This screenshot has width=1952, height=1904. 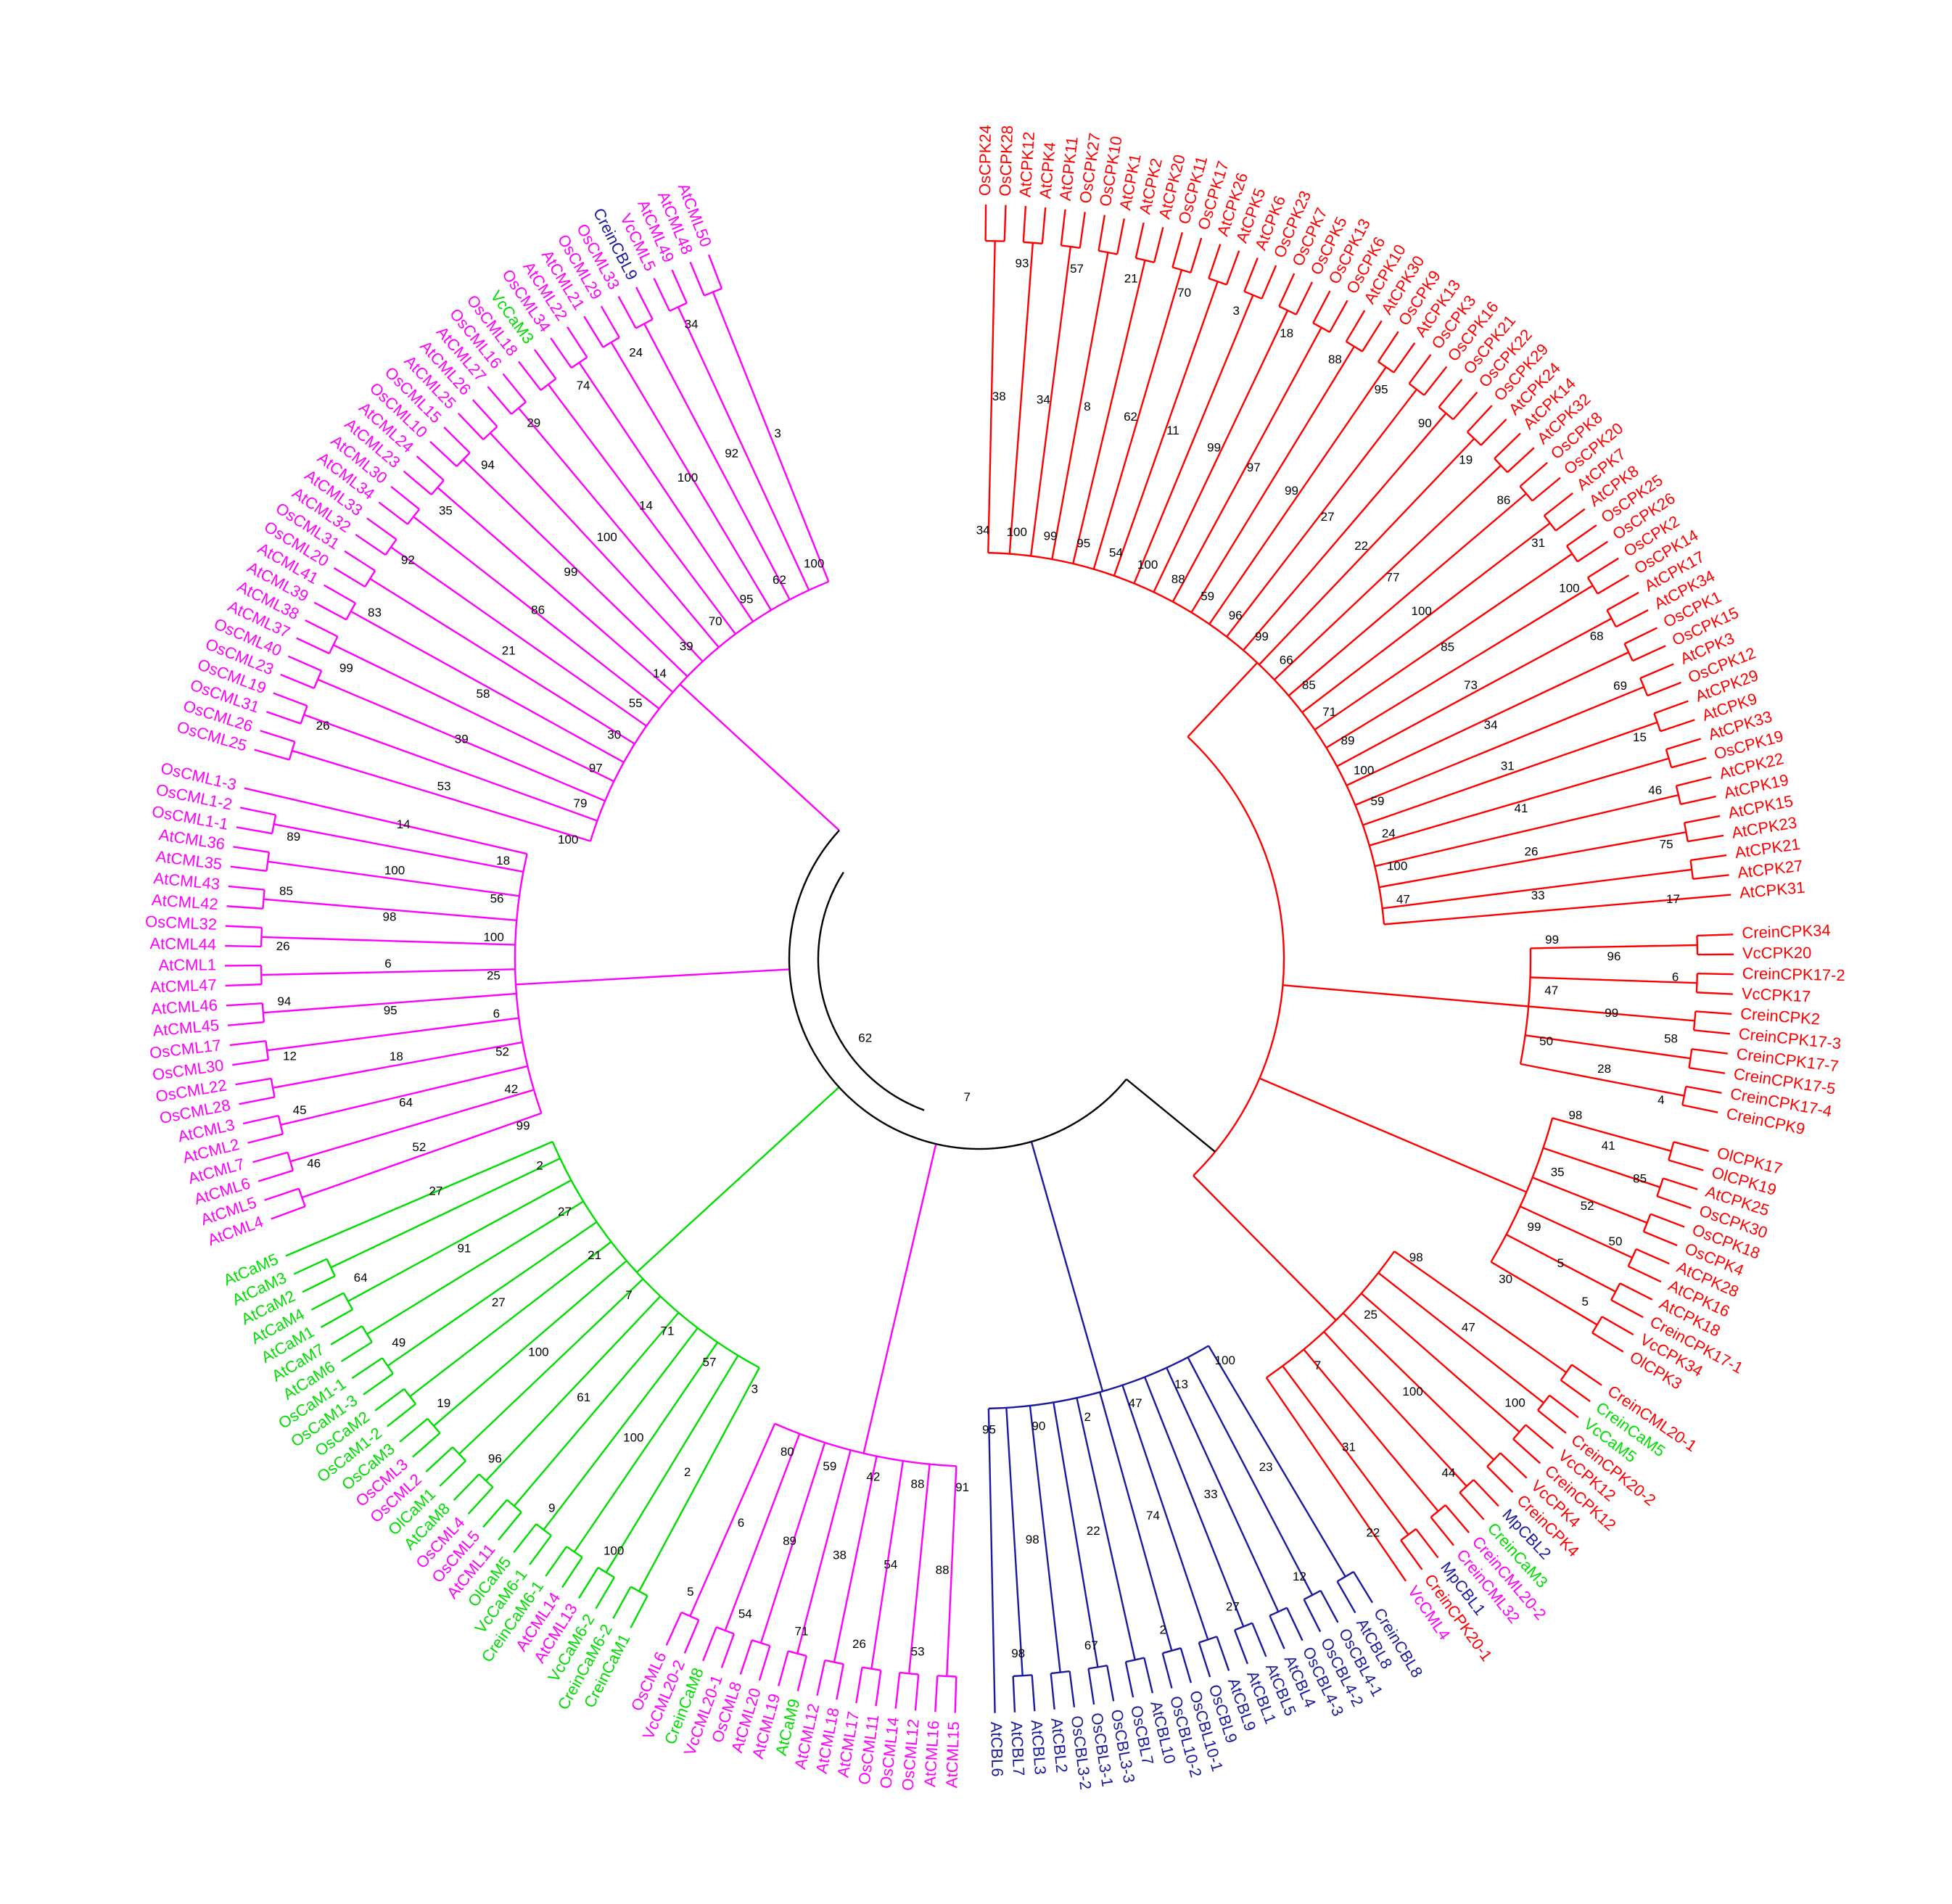 I want to click on support-value: 12, so click(x=290, y=1056).